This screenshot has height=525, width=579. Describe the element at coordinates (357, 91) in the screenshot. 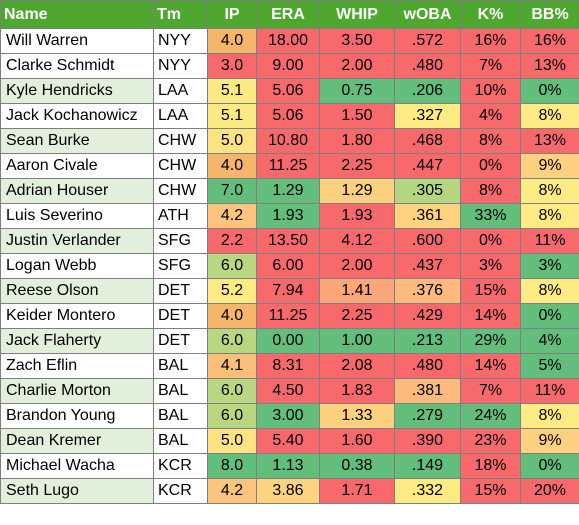

I see `cell-whip: 0.75` at that location.